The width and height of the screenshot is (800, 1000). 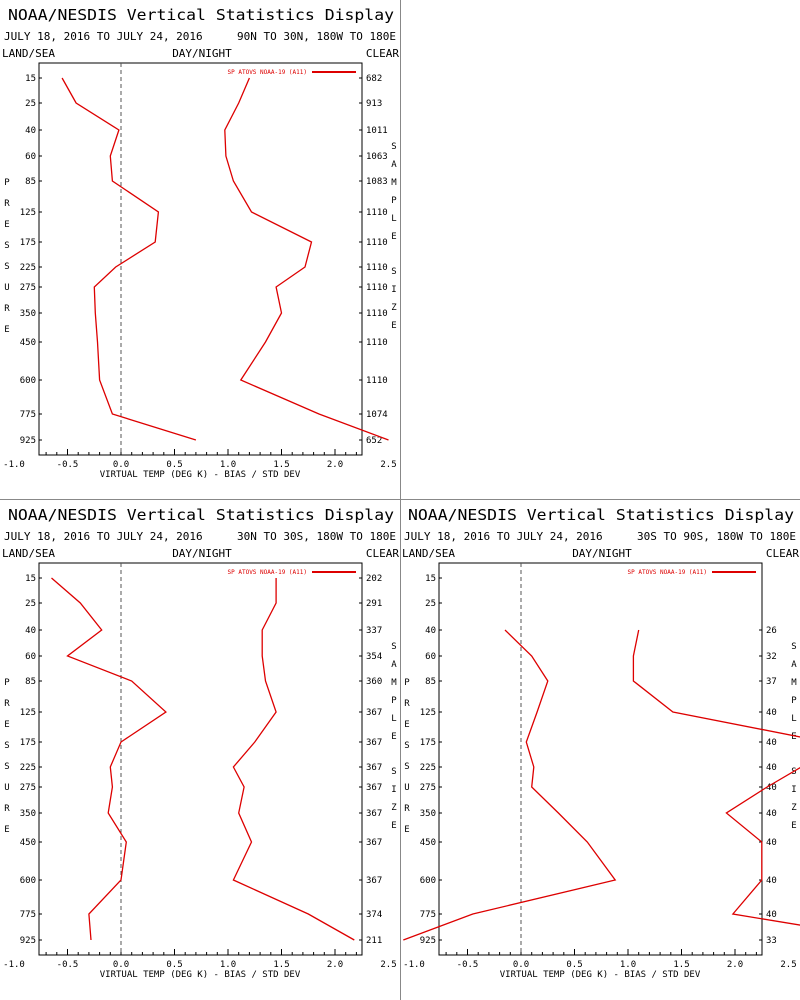 What do you see at coordinates (28, 288) in the screenshot?
I see `pressure-level-label: 275` at bounding box center [28, 288].